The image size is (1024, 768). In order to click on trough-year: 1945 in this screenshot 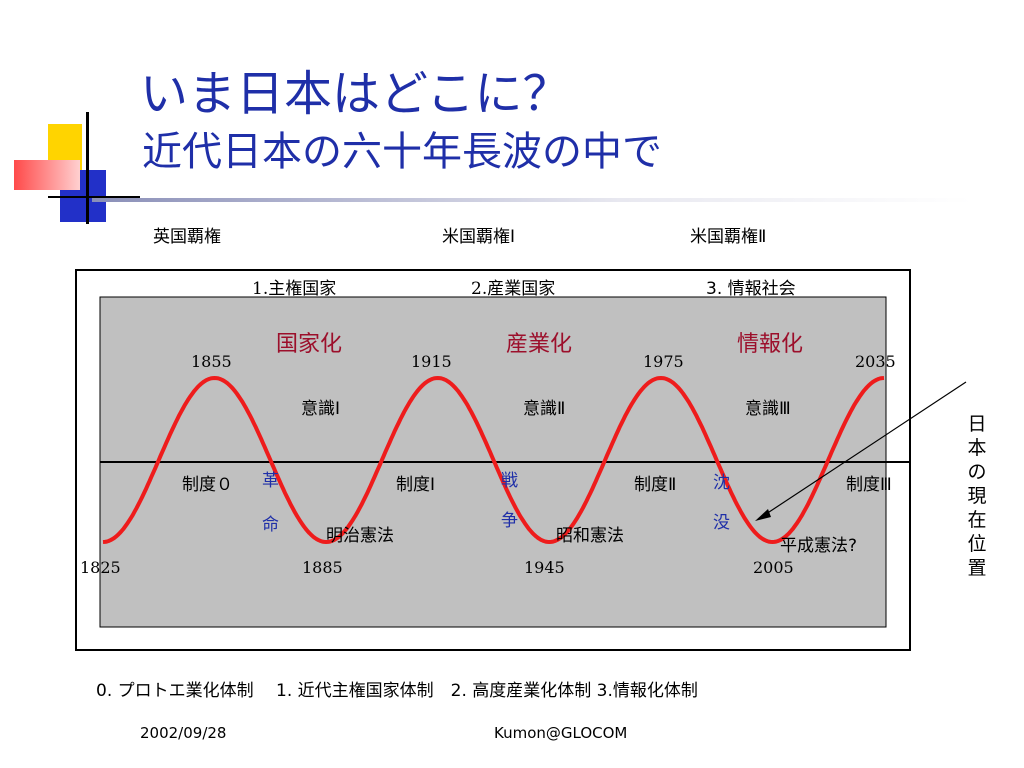, I will do `click(544, 567)`.